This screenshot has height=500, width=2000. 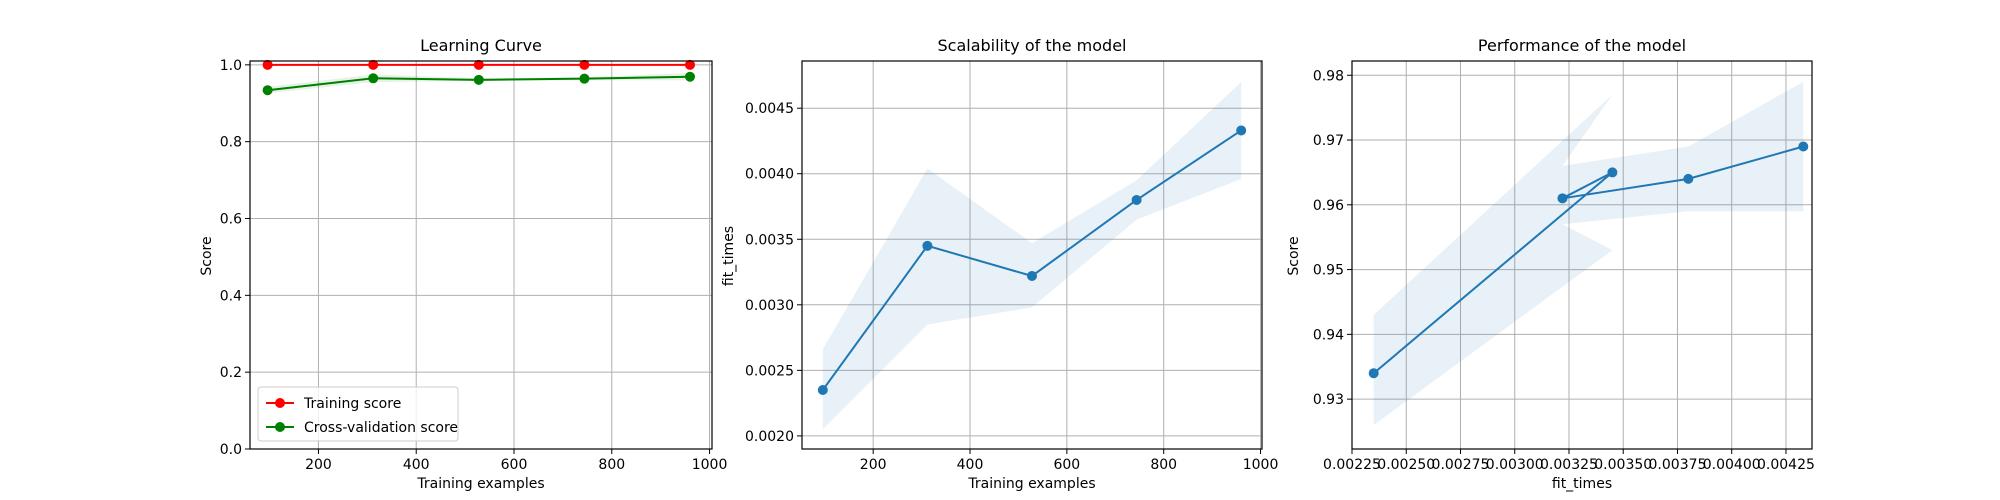 What do you see at coordinates (729, 256) in the screenshot?
I see `y-axis-label: fit_times` at bounding box center [729, 256].